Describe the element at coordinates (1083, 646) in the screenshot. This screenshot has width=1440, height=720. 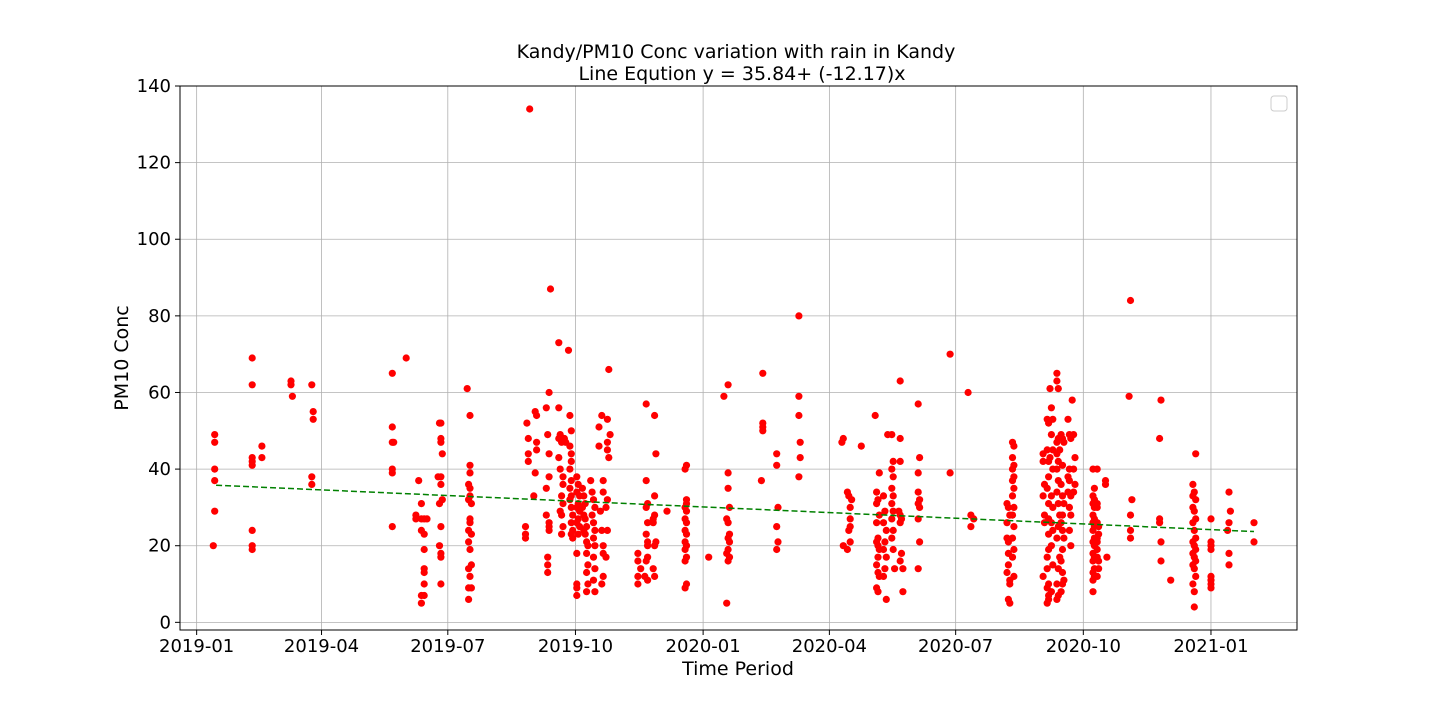
I see `x-tick-label: 2020-10` at that location.